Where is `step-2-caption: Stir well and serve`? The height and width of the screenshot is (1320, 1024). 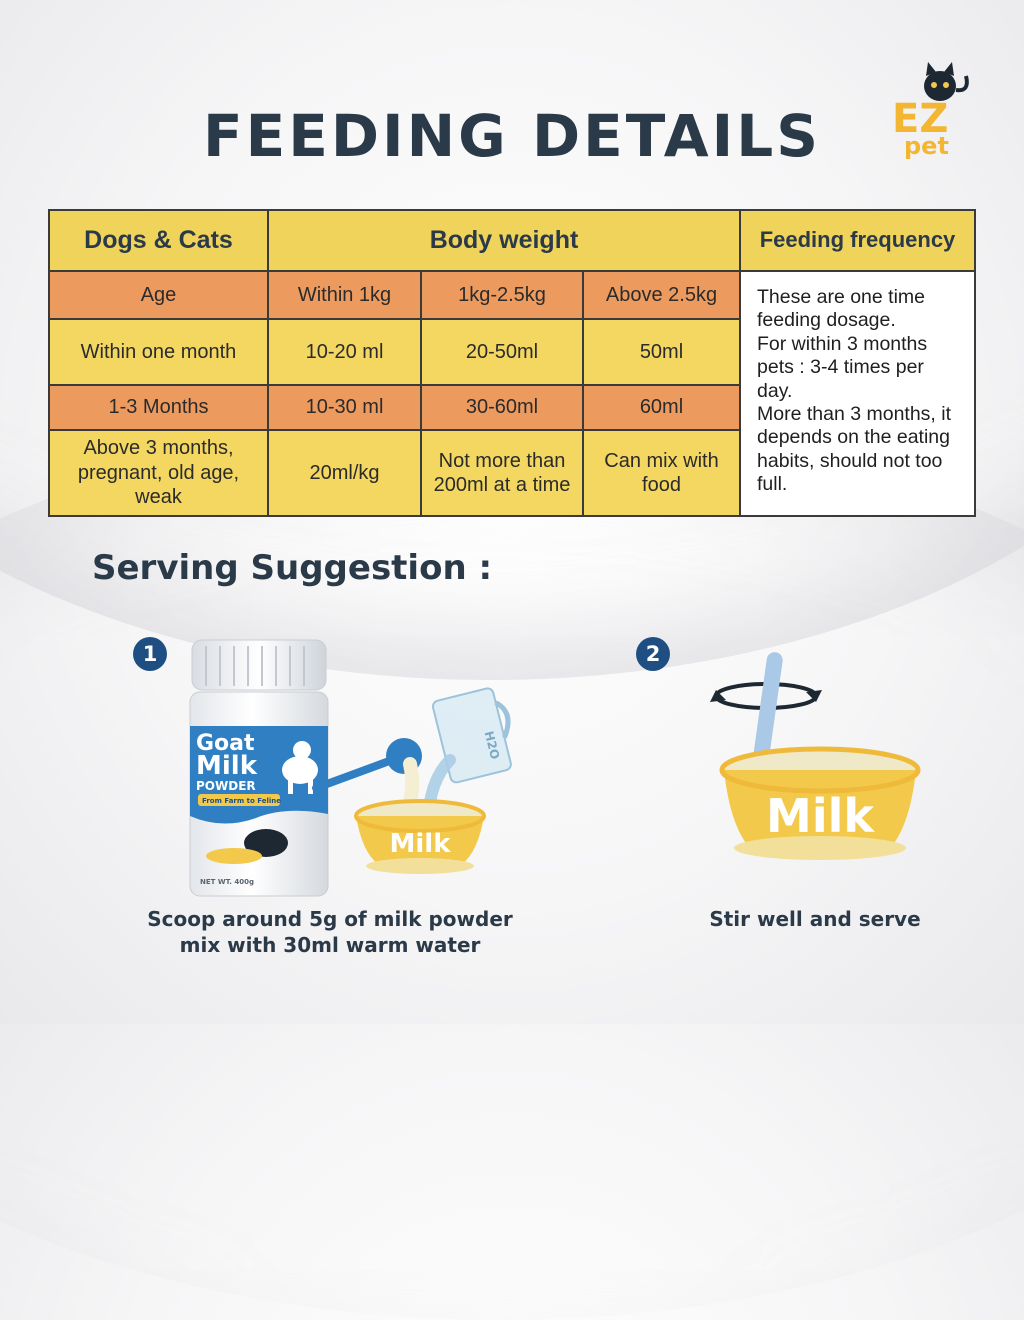
step-2-caption: Stir well and serve is located at coordinates (815, 919).